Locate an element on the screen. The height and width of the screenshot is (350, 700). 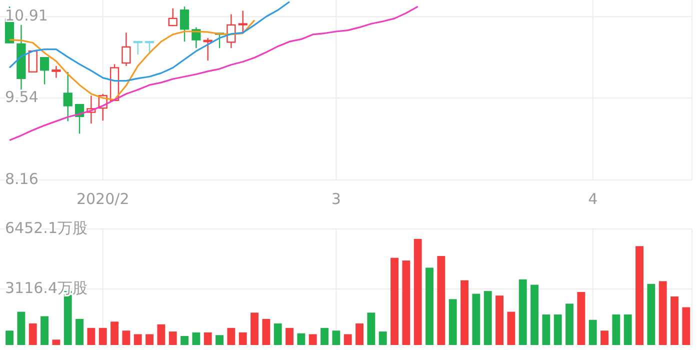
y-tick-label: 3116.4万股 is located at coordinates (46, 288).